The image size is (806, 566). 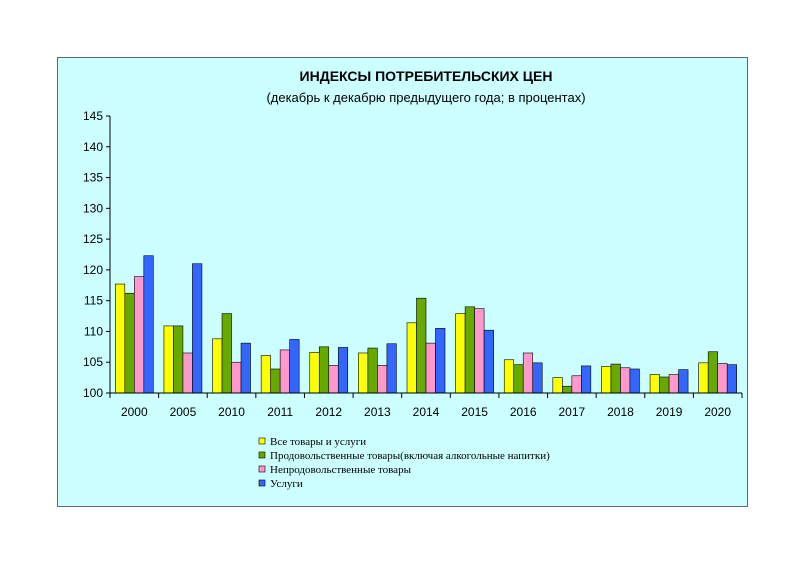 I want to click on legend-label: Услуги, so click(x=286, y=484).